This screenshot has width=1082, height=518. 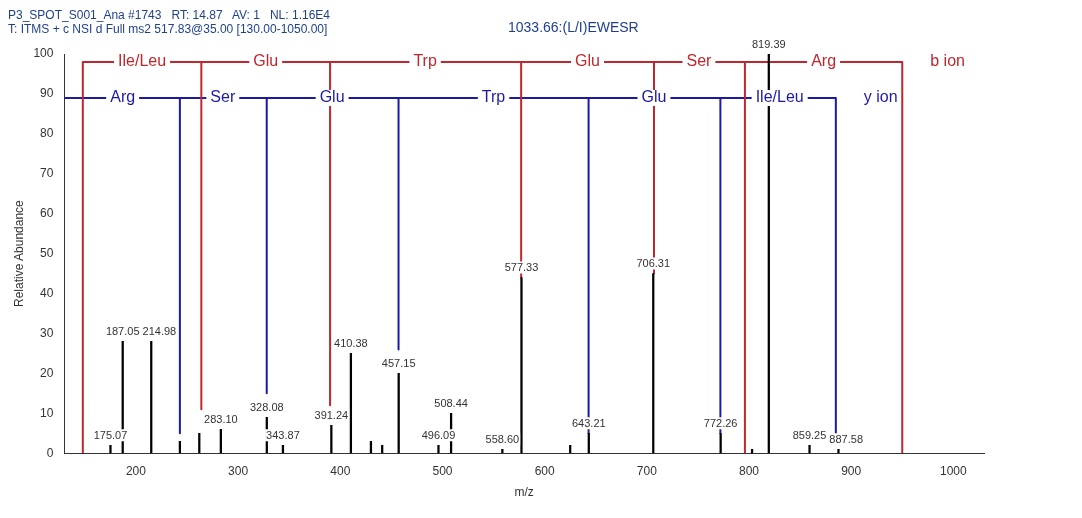 What do you see at coordinates (18, 253) in the screenshot?
I see `y-axis-title: Relative Abundance` at bounding box center [18, 253].